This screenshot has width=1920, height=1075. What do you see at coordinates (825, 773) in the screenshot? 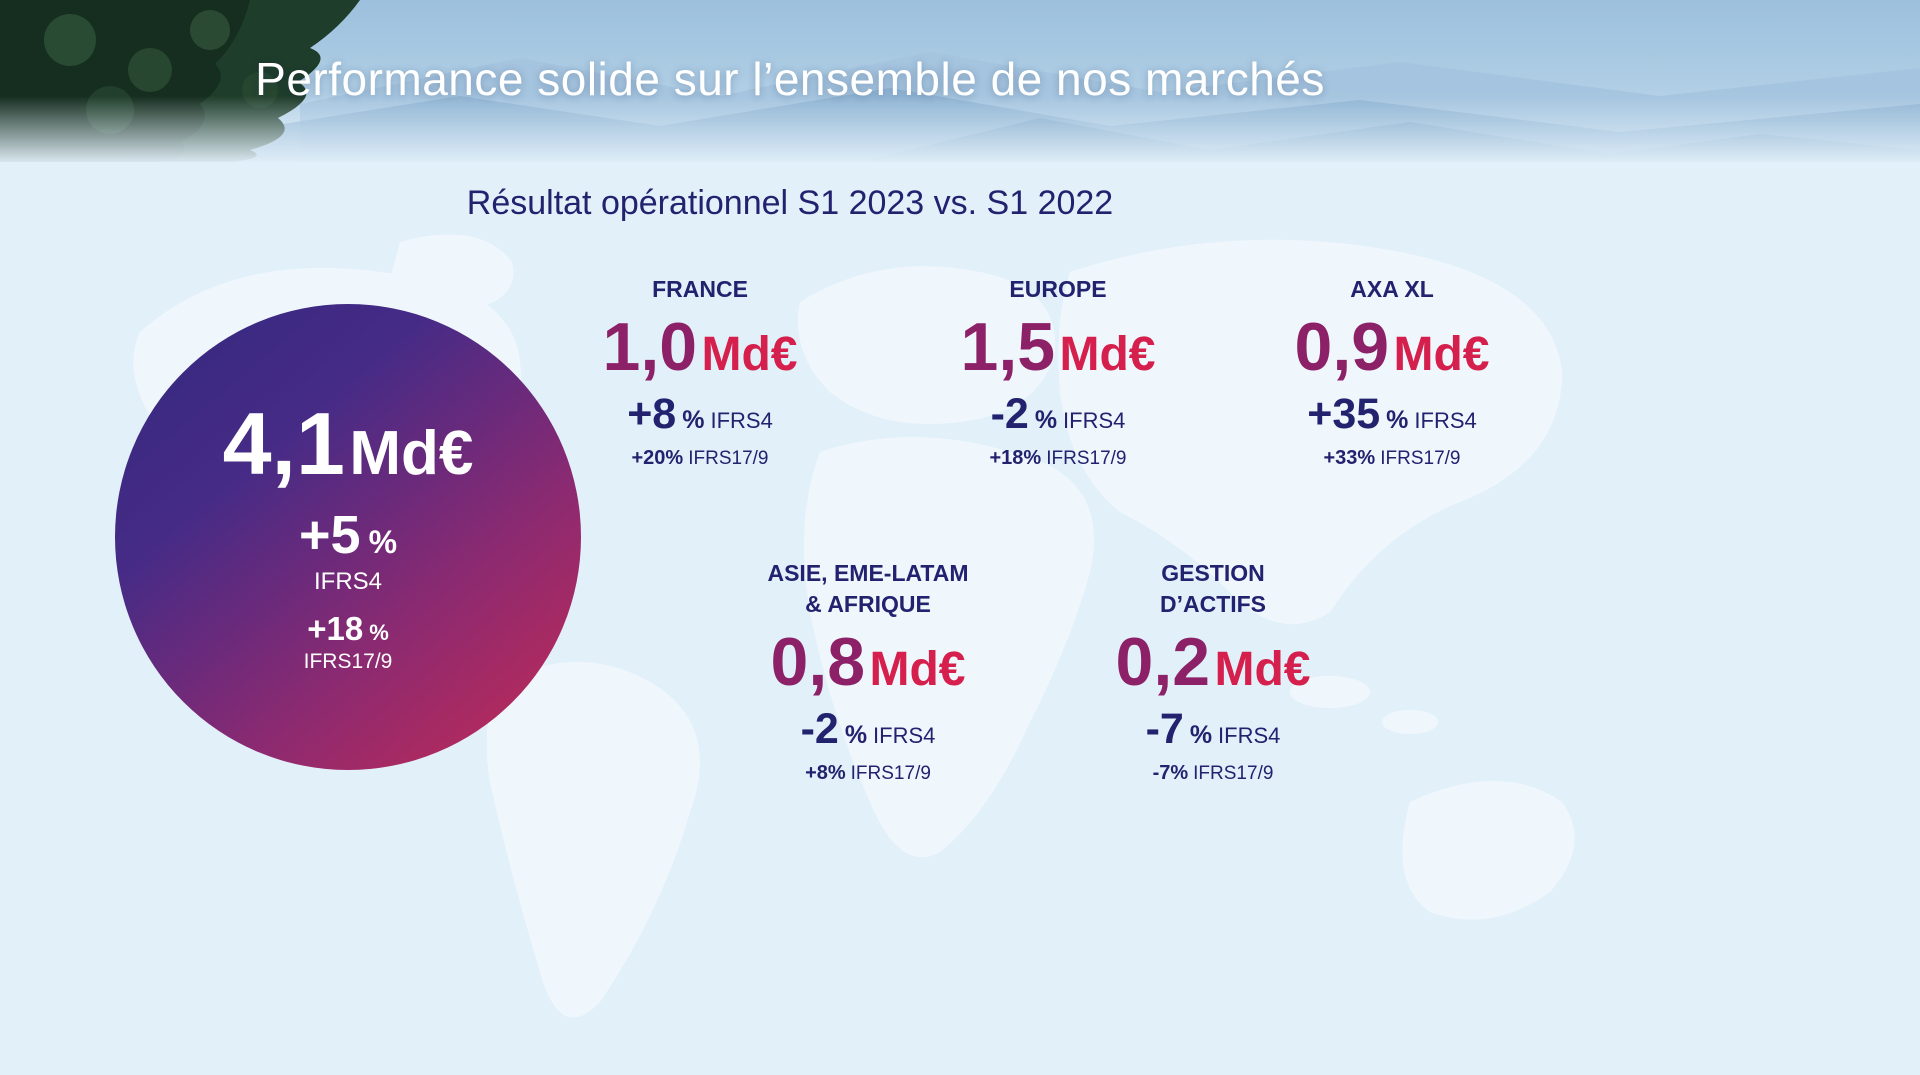
I see `region-ifrs17-change-number: +8%` at bounding box center [825, 773].